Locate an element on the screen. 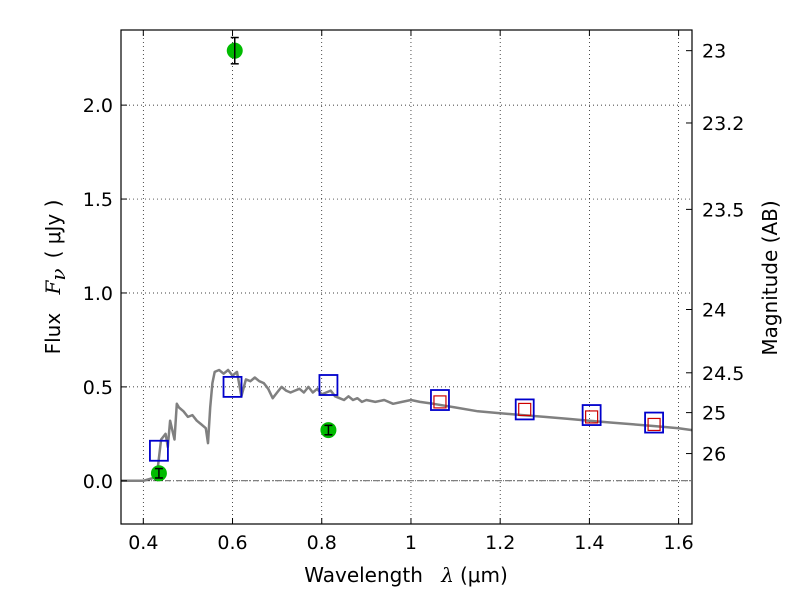 This screenshot has width=800, height=600. y2-tick-label: 24.5 is located at coordinates (723, 374).